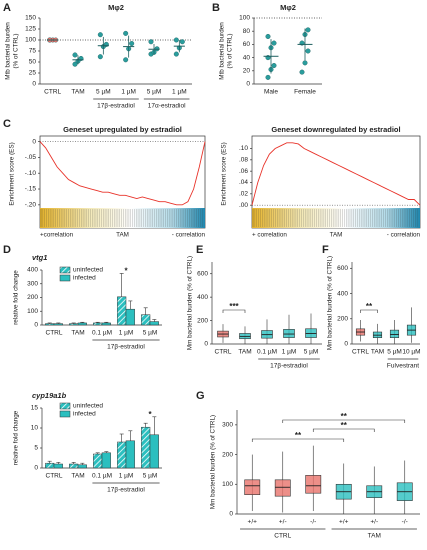 The width and height of the screenshot is (427, 550). I want to click on y-tick-label: .02, so click(243, 194).